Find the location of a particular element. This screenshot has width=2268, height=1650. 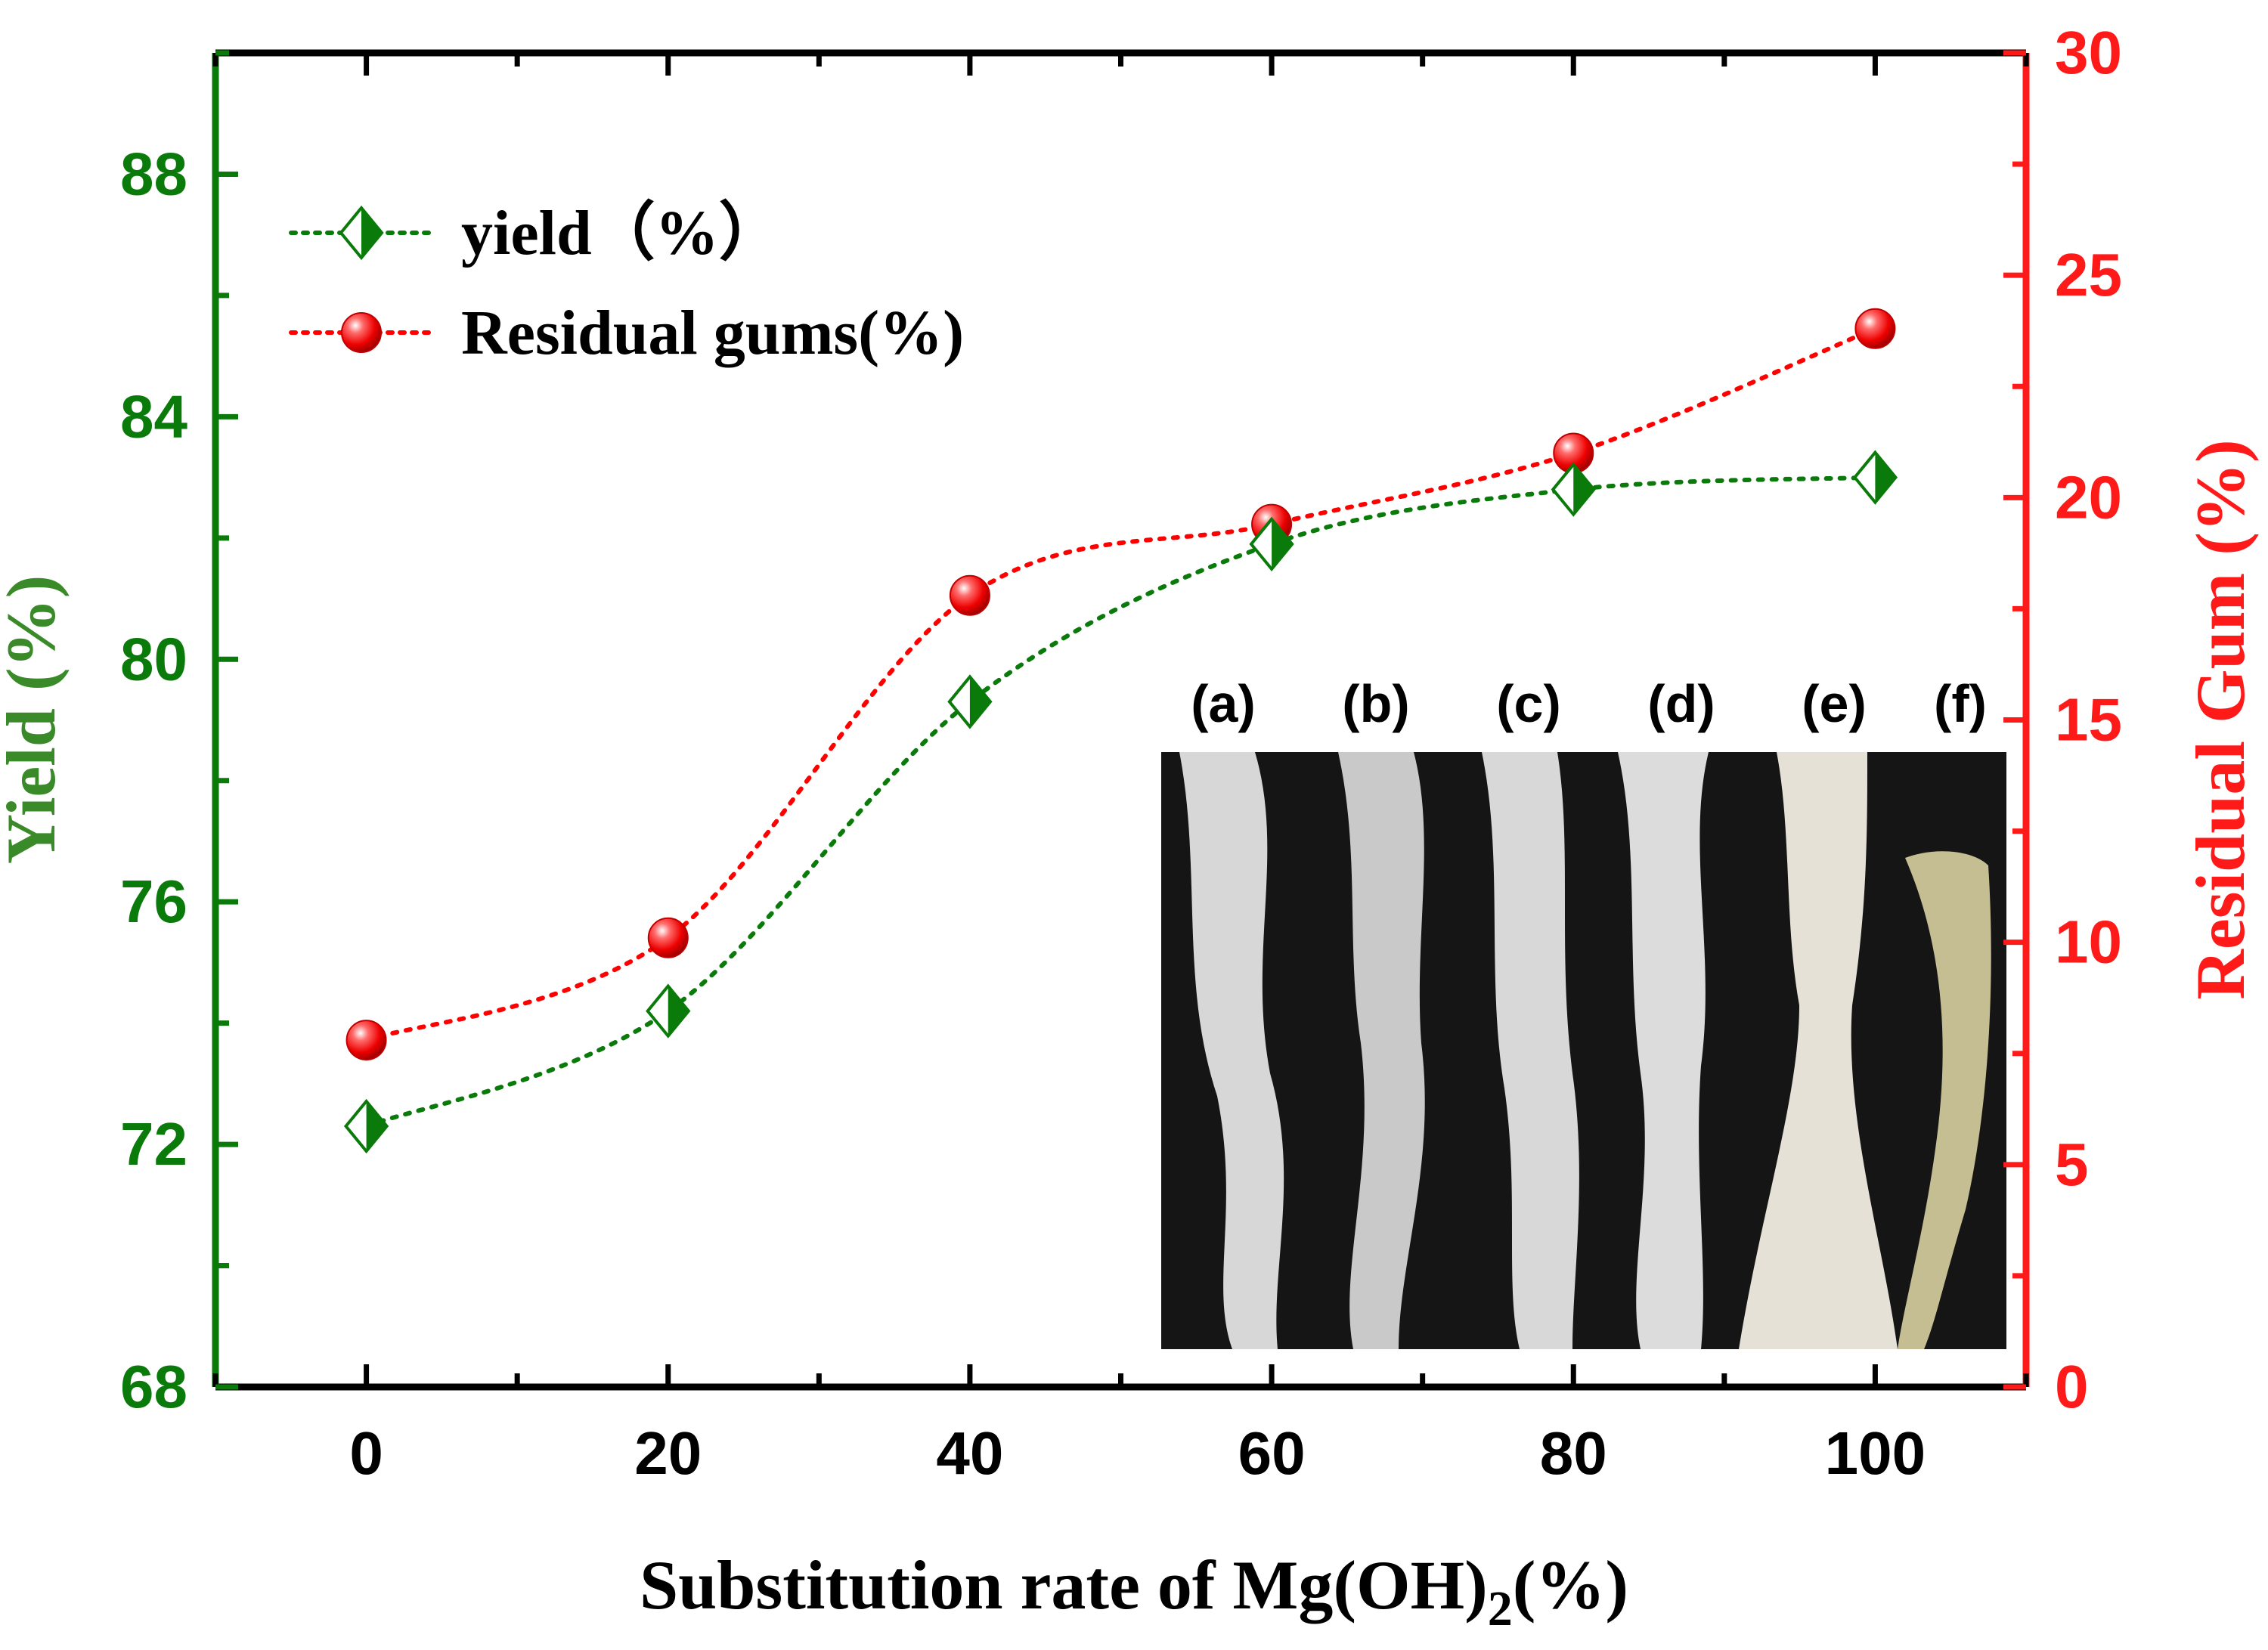

y-axis-right-title: Residual Gum (%) is located at coordinates (2220, 719).